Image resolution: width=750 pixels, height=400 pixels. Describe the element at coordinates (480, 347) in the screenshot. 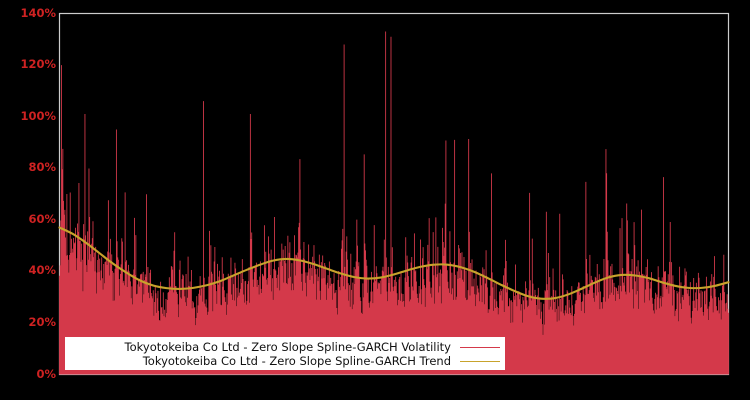

I see `legend-line-swatch-volatility-icon` at that location.